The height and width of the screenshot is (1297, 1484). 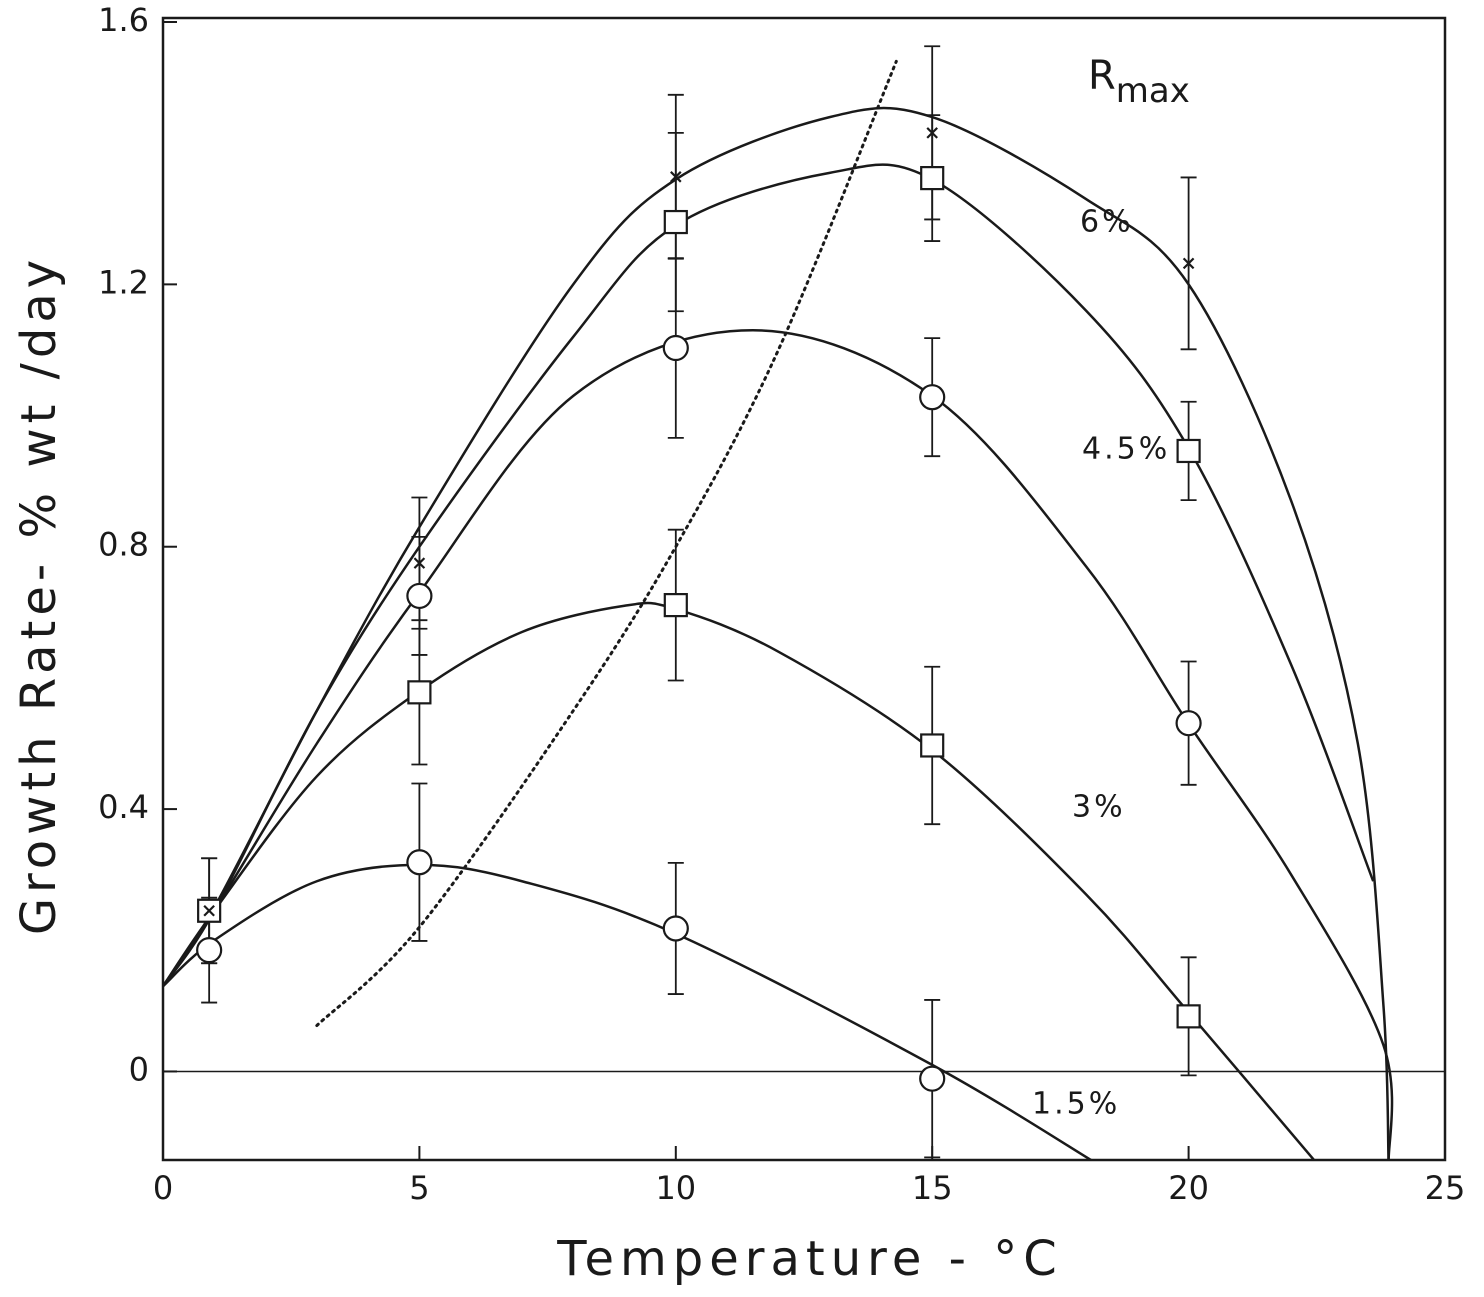 What do you see at coordinates (123, 545) in the screenshot?
I see `y-tick-label: 0.8` at bounding box center [123, 545].